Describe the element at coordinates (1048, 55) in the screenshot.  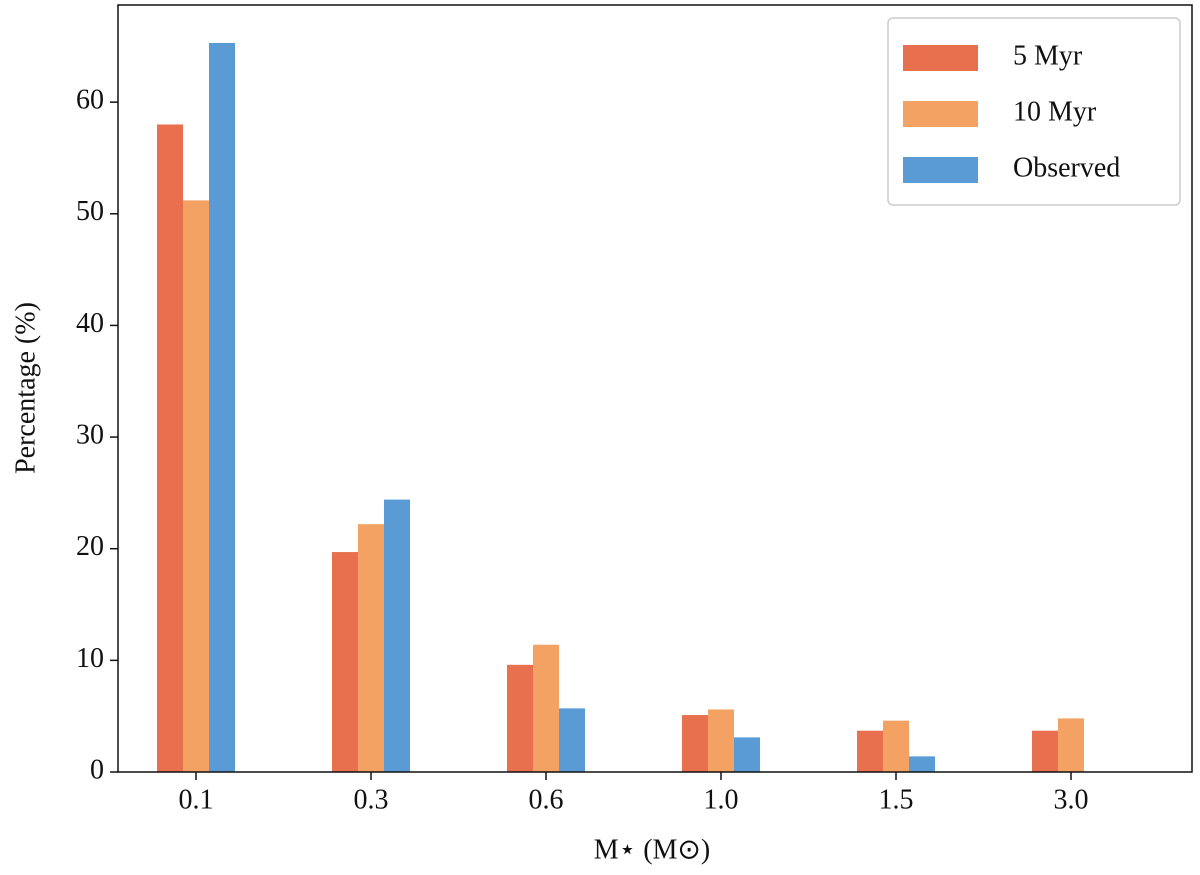
I see `legend-label: 5 Myr` at that location.